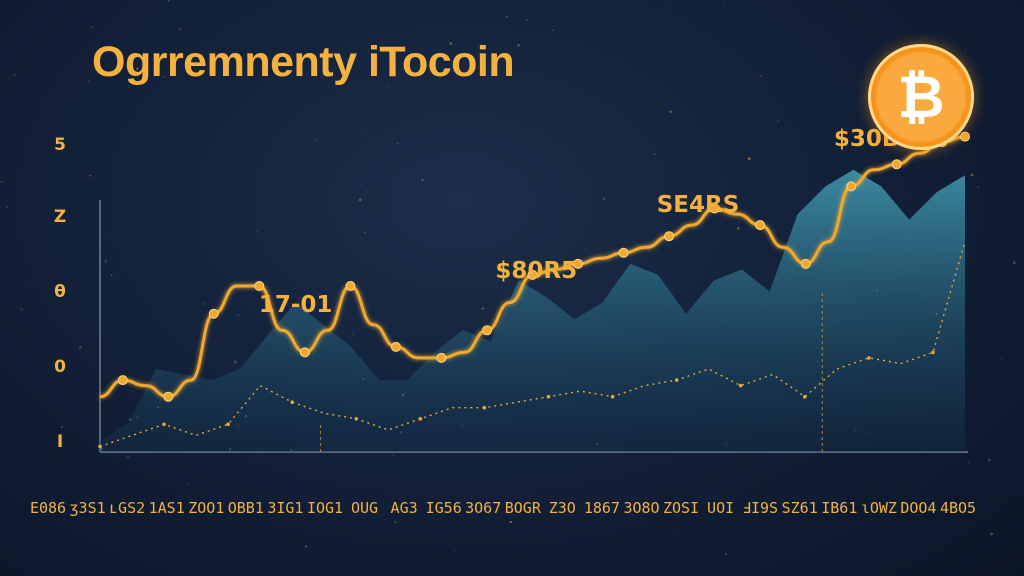 The image size is (1024, 576). What do you see at coordinates (444, 508) in the screenshot?
I see `x-tick-label: IG56` at bounding box center [444, 508].